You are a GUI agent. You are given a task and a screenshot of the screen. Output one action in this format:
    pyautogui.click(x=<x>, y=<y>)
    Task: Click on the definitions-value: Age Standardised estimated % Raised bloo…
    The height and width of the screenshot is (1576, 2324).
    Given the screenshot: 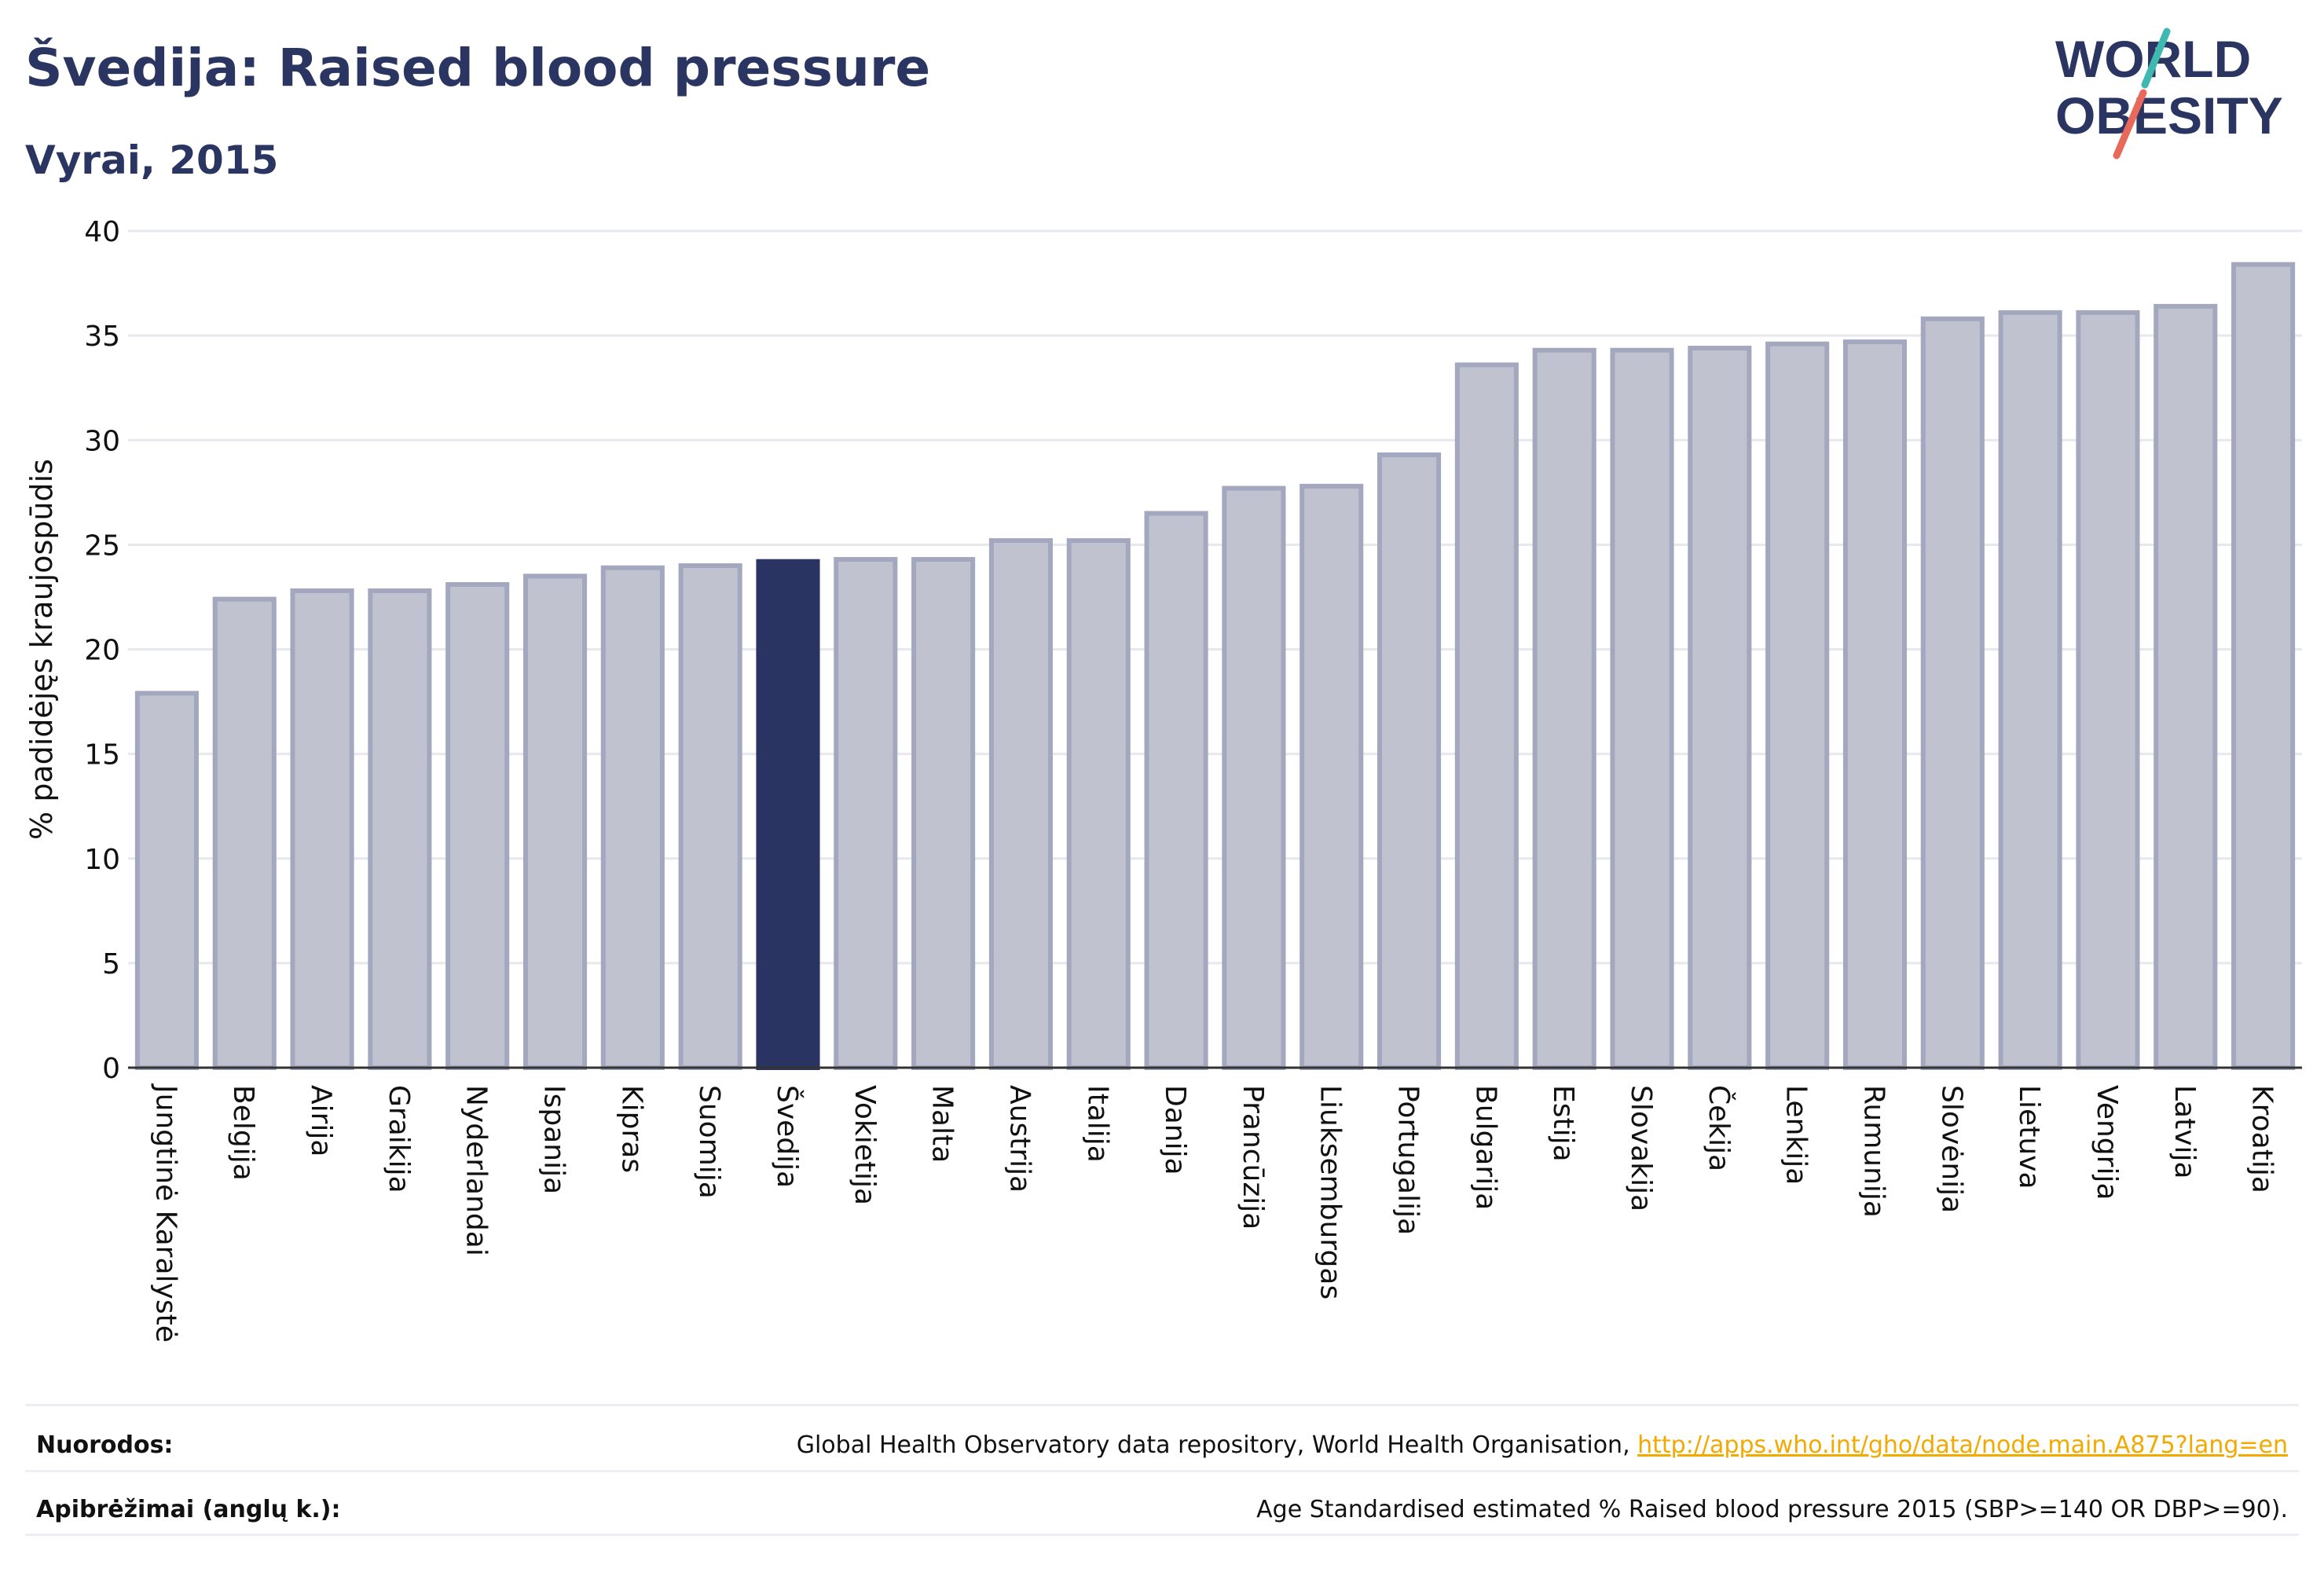 What is the action you would take?
    pyautogui.click(x=1772, y=1509)
    